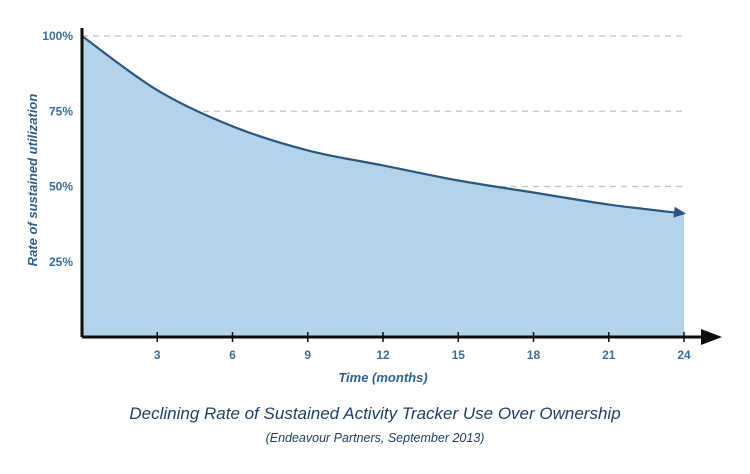 The height and width of the screenshot is (474, 750). What do you see at coordinates (232, 355) in the screenshot?
I see `x-tick-label: 6` at bounding box center [232, 355].